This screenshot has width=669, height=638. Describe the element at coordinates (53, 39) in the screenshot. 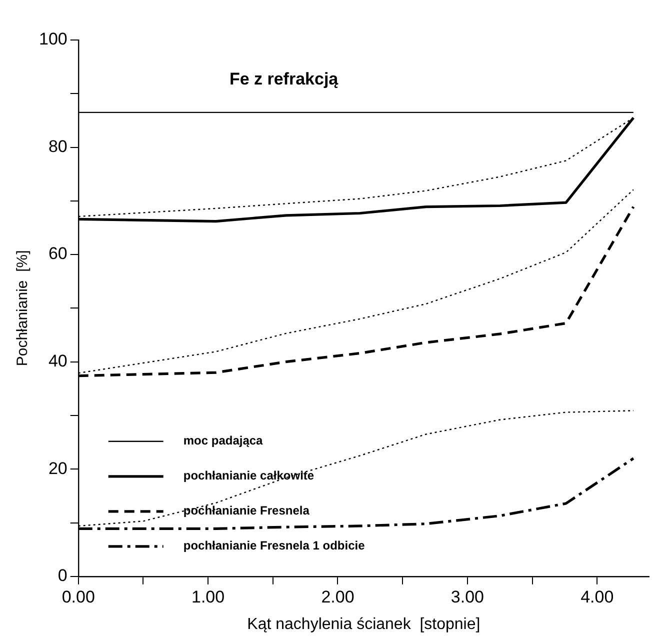

I see `y-tick-label: 100` at that location.